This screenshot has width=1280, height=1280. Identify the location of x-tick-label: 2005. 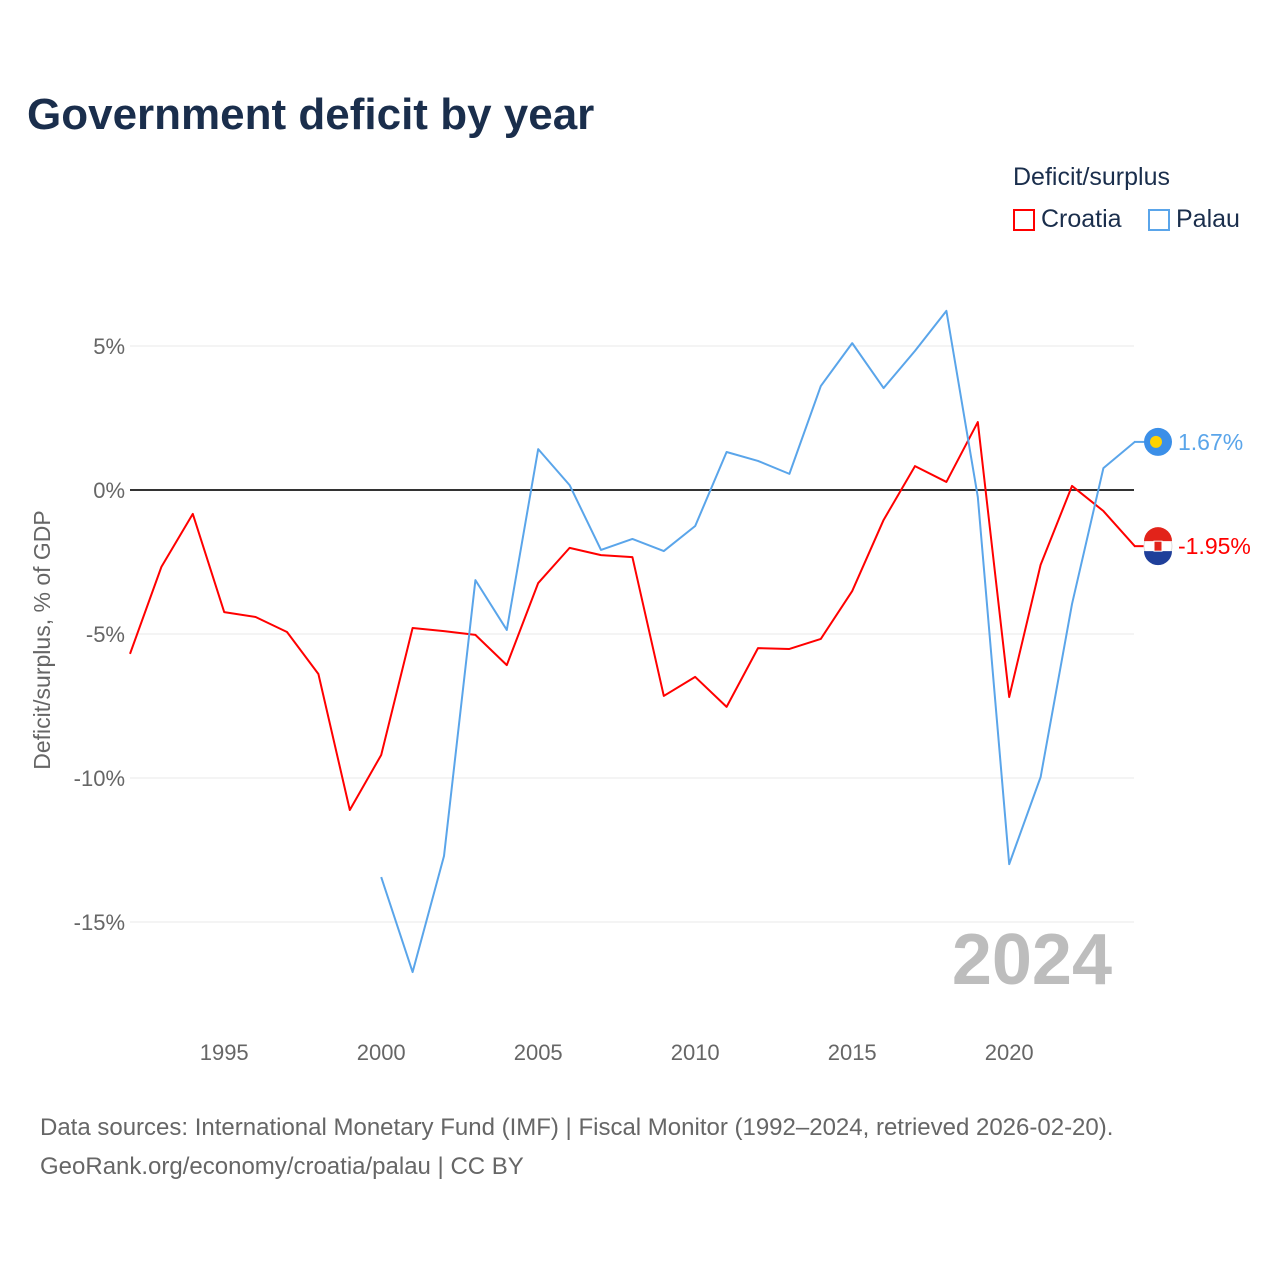
(538, 1052).